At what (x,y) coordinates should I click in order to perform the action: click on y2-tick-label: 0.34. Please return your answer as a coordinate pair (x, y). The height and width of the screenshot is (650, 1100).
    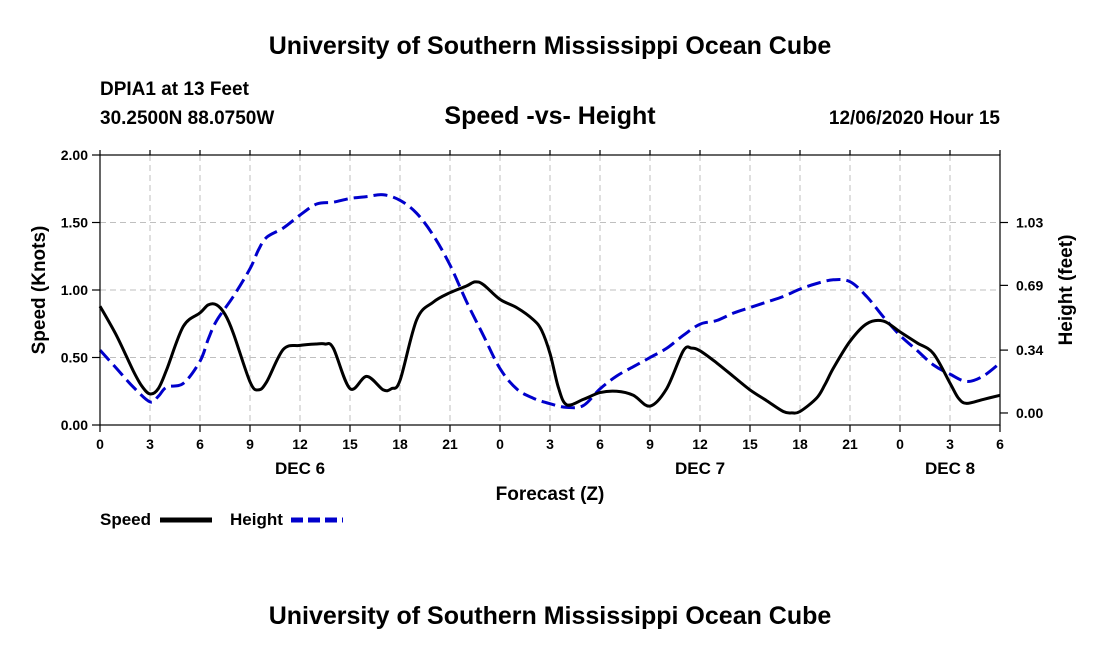
    Looking at the image, I should click on (1029, 350).